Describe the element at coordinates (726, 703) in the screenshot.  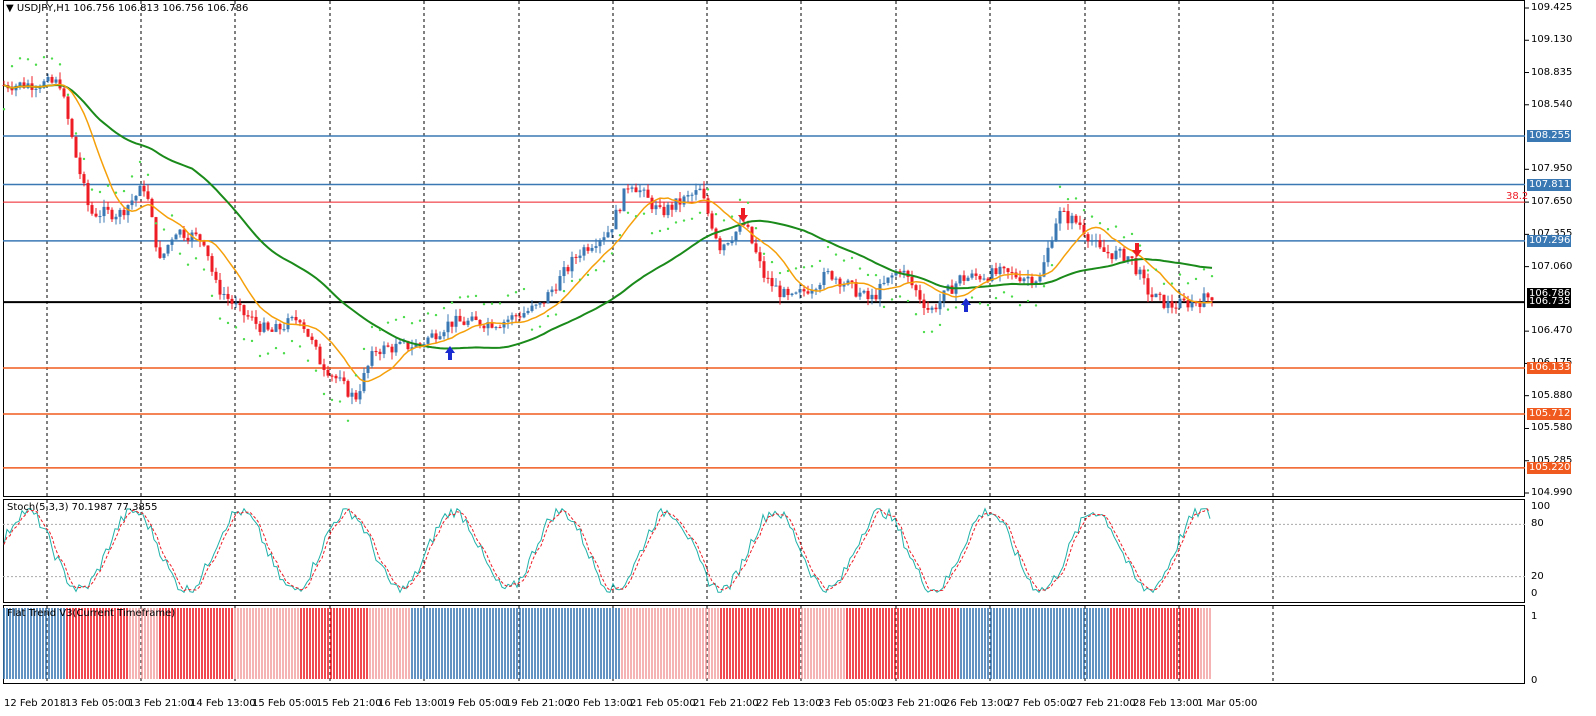
I see `time-axis-label: 21 Feb 21:00` at that location.